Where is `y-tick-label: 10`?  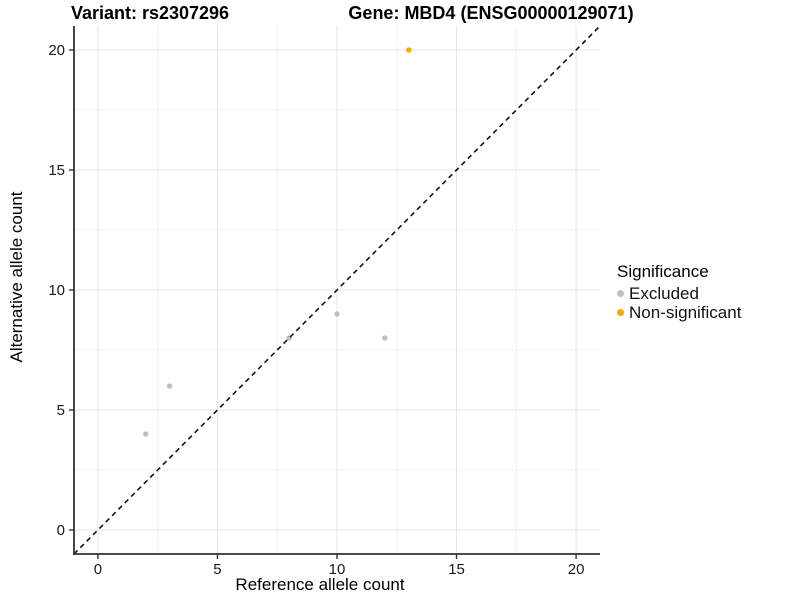
y-tick-label: 10 is located at coordinates (56, 290).